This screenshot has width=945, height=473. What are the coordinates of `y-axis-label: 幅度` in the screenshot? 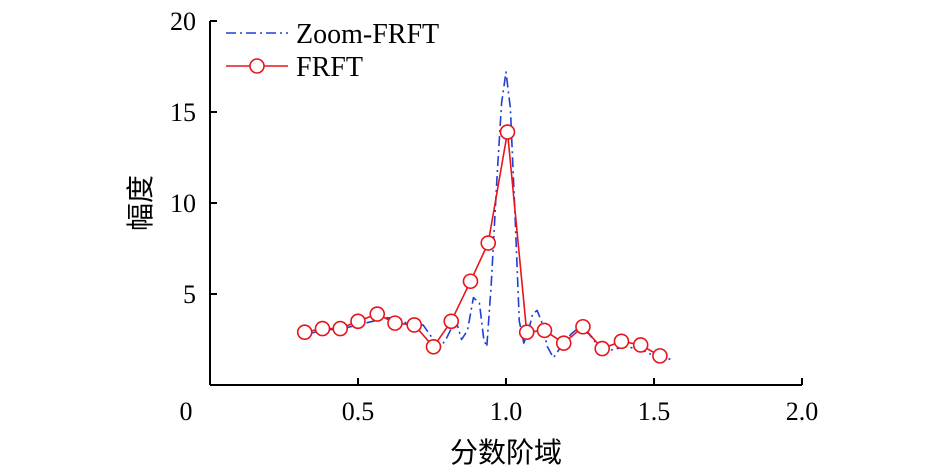 It's located at (140, 203).